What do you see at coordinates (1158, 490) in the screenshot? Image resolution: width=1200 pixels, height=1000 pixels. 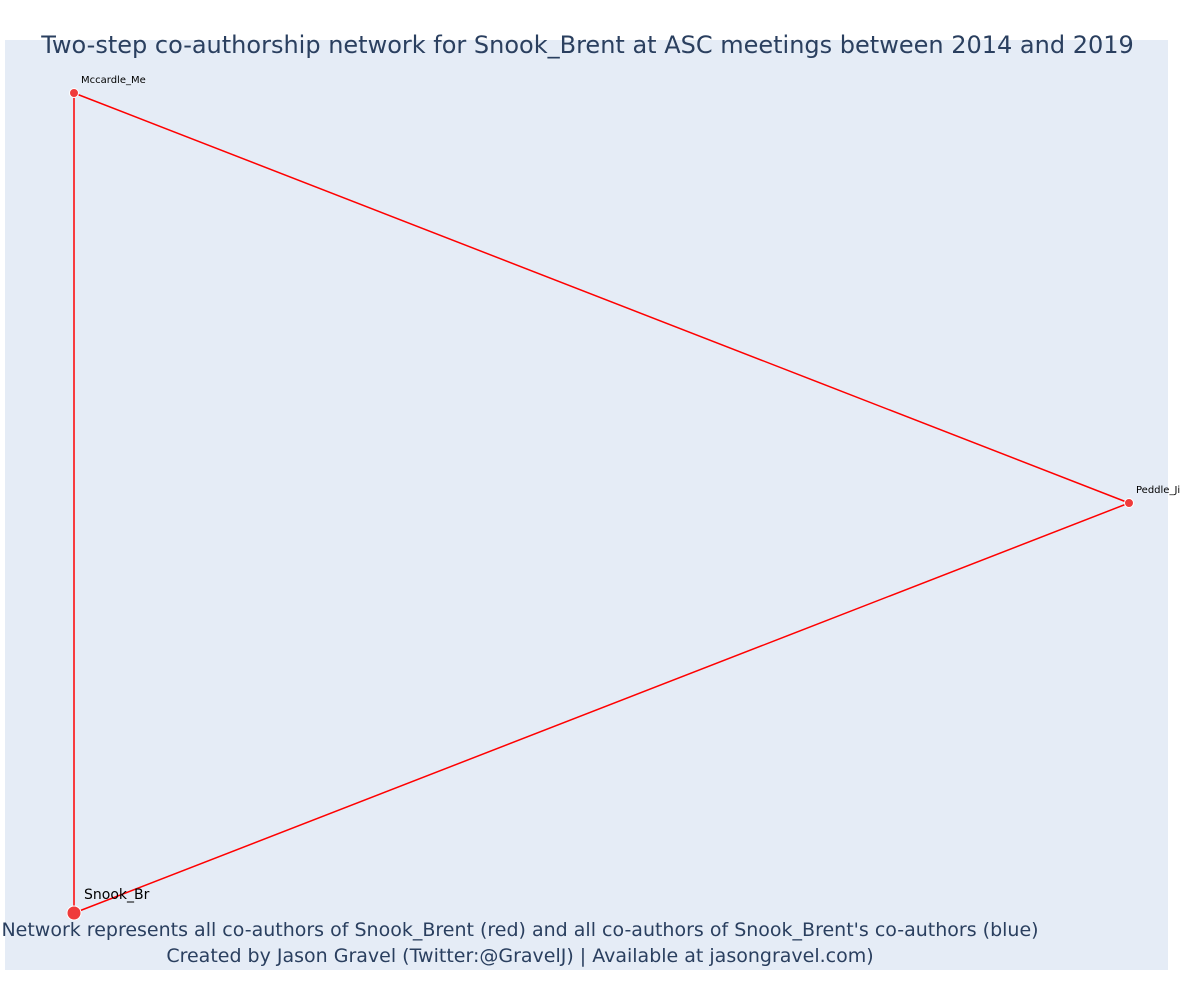 I see `node-label-Peddle_Ji: Peddle_Ji` at bounding box center [1158, 490].